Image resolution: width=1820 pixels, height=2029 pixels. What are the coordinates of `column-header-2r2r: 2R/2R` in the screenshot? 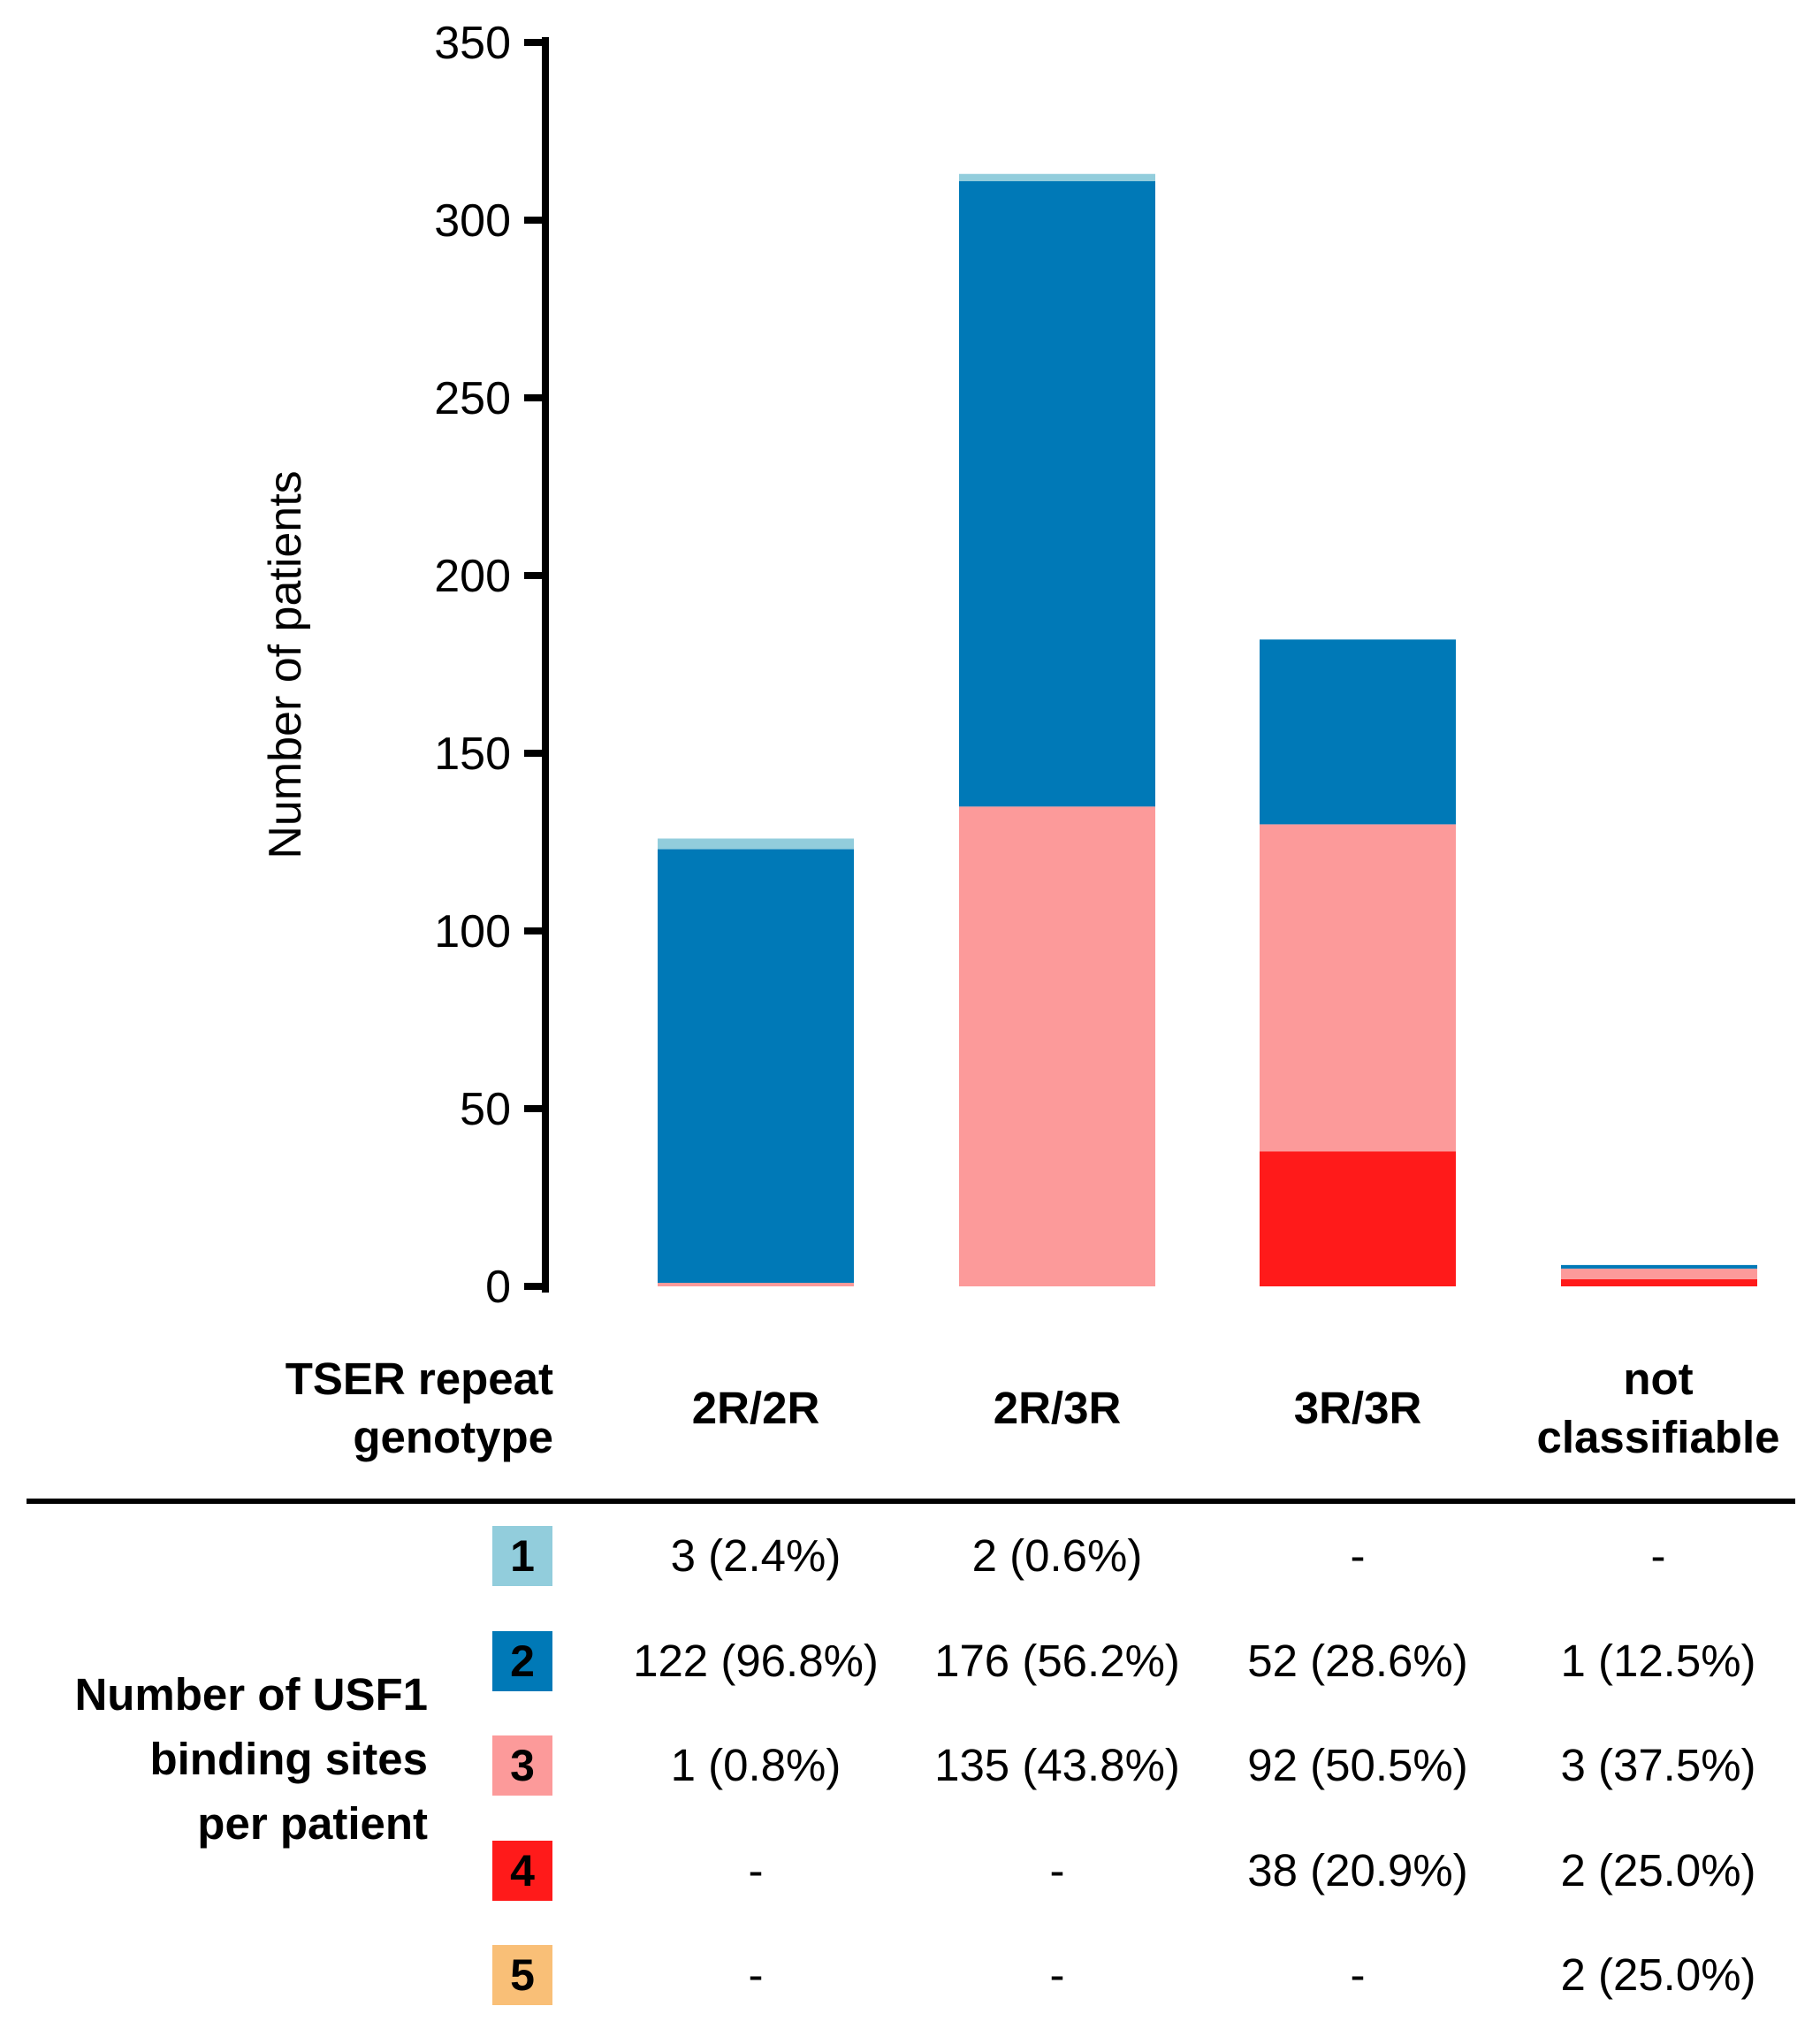 It's located at (755, 1409).